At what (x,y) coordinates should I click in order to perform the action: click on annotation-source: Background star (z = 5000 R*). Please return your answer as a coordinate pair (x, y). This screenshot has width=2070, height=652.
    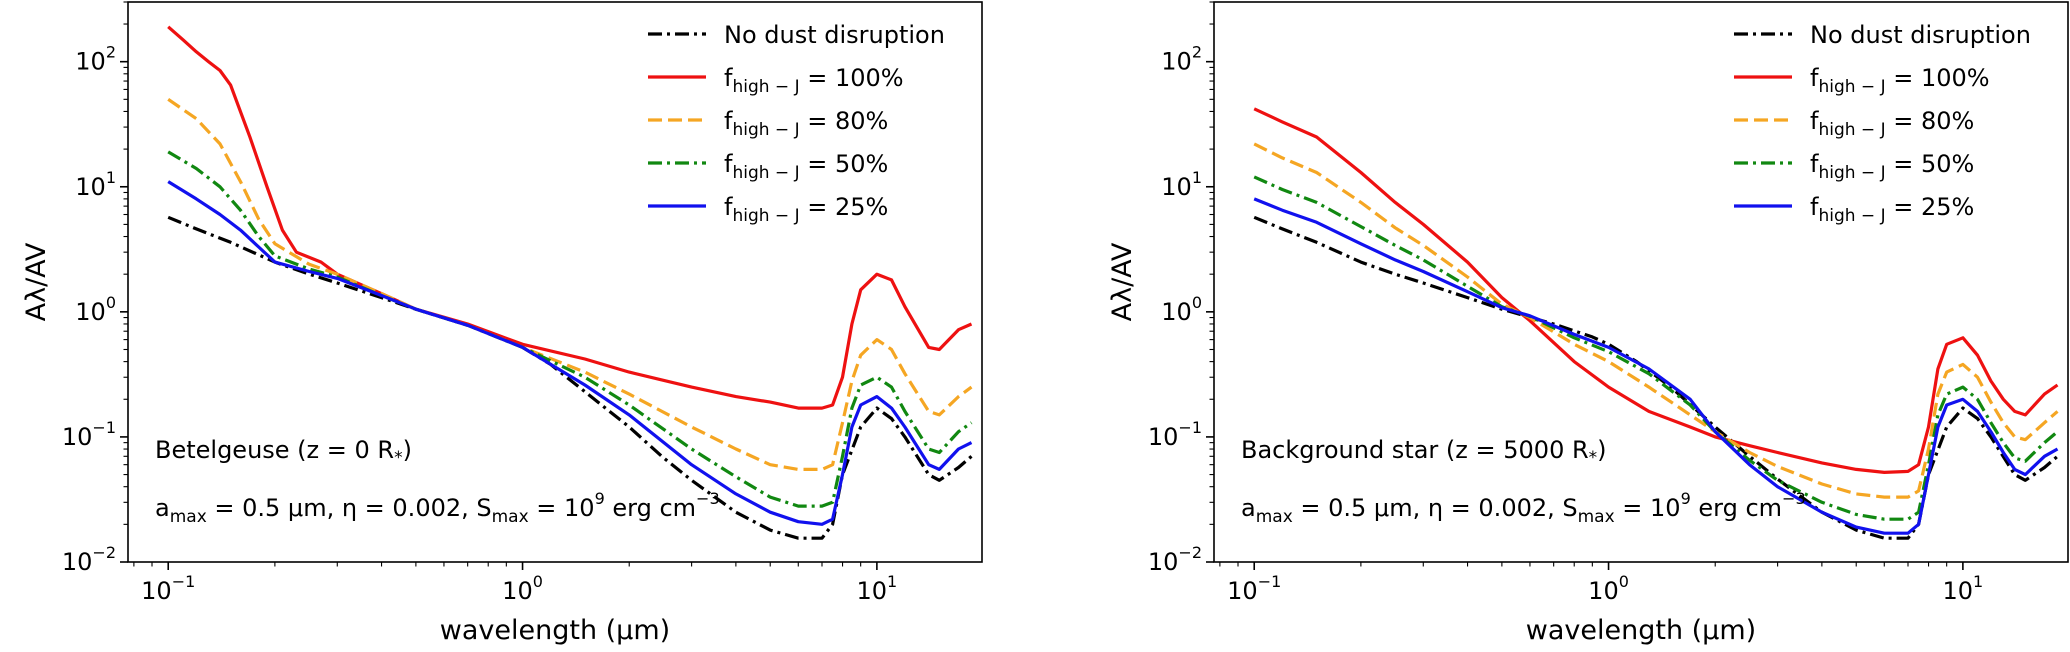
    Looking at the image, I should click on (1424, 452).